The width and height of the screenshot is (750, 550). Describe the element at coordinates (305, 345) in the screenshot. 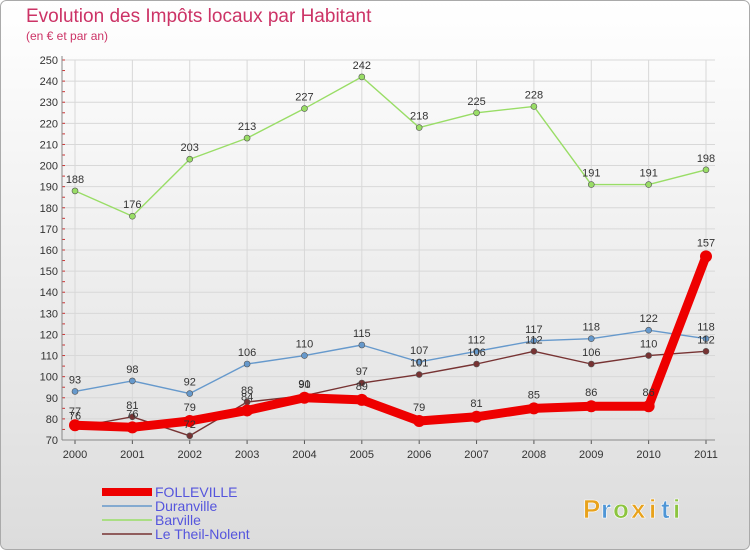

I see `data-label: 110` at that location.